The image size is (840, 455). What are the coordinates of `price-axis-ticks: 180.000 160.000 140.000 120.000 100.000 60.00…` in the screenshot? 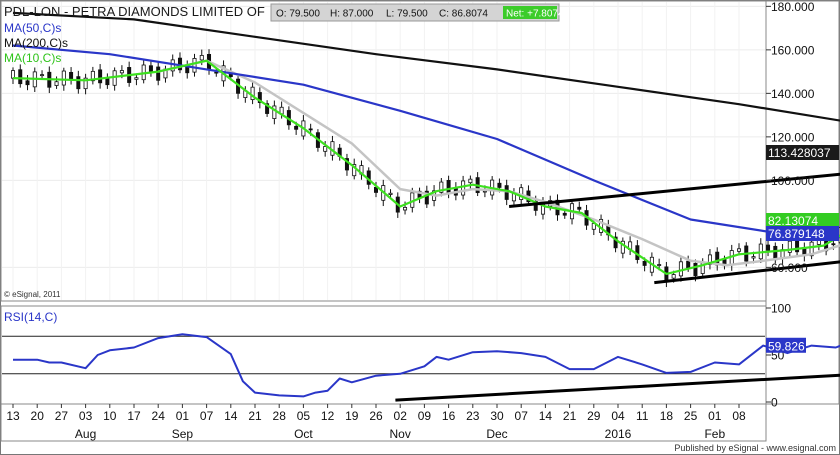 It's located at (790, 137).